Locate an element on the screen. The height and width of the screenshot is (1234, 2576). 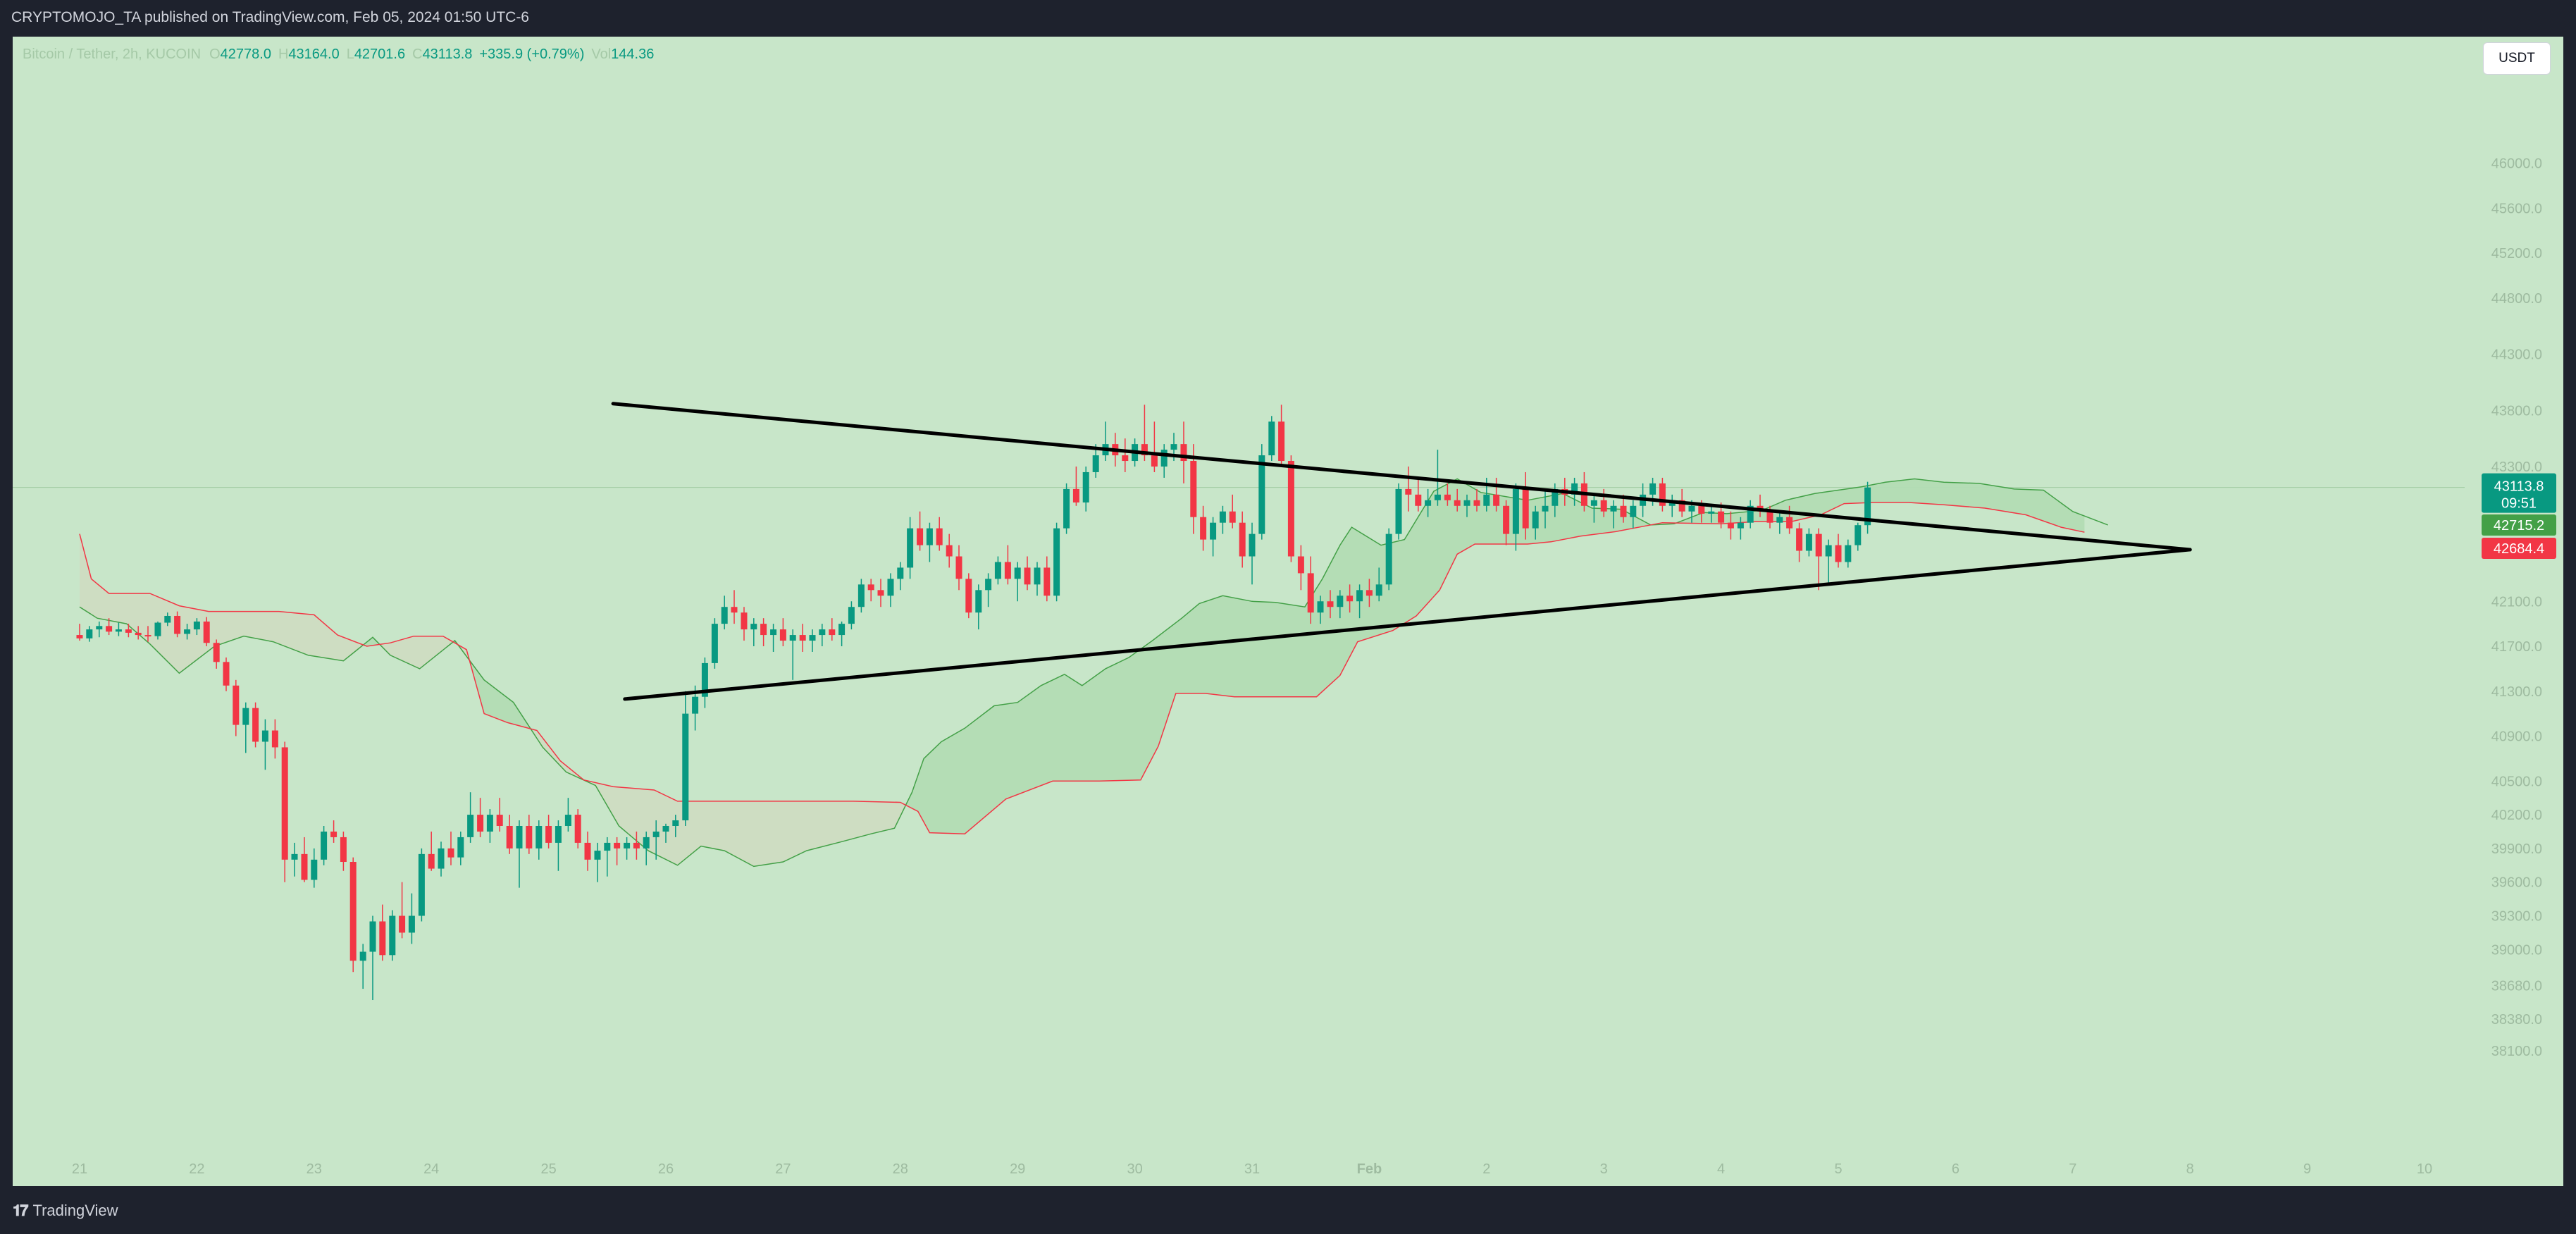
trendline-lower is located at coordinates (1407, 624).